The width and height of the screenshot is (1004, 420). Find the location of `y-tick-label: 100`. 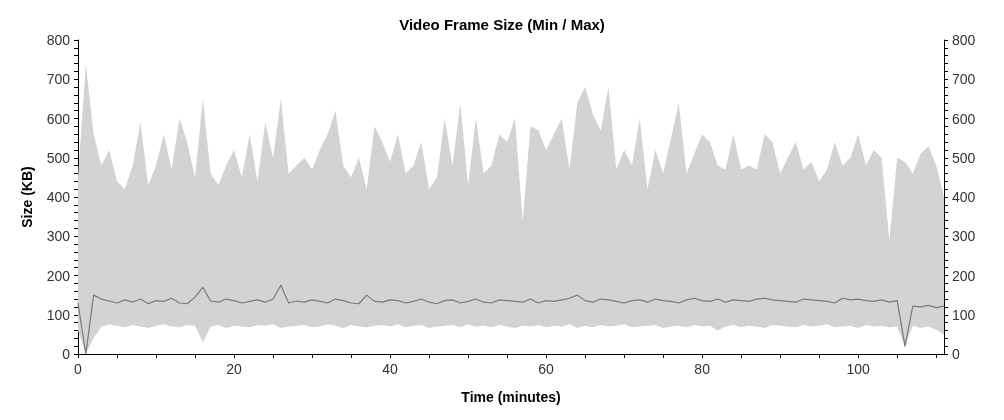

y-tick-label: 100 is located at coordinates (58, 314).